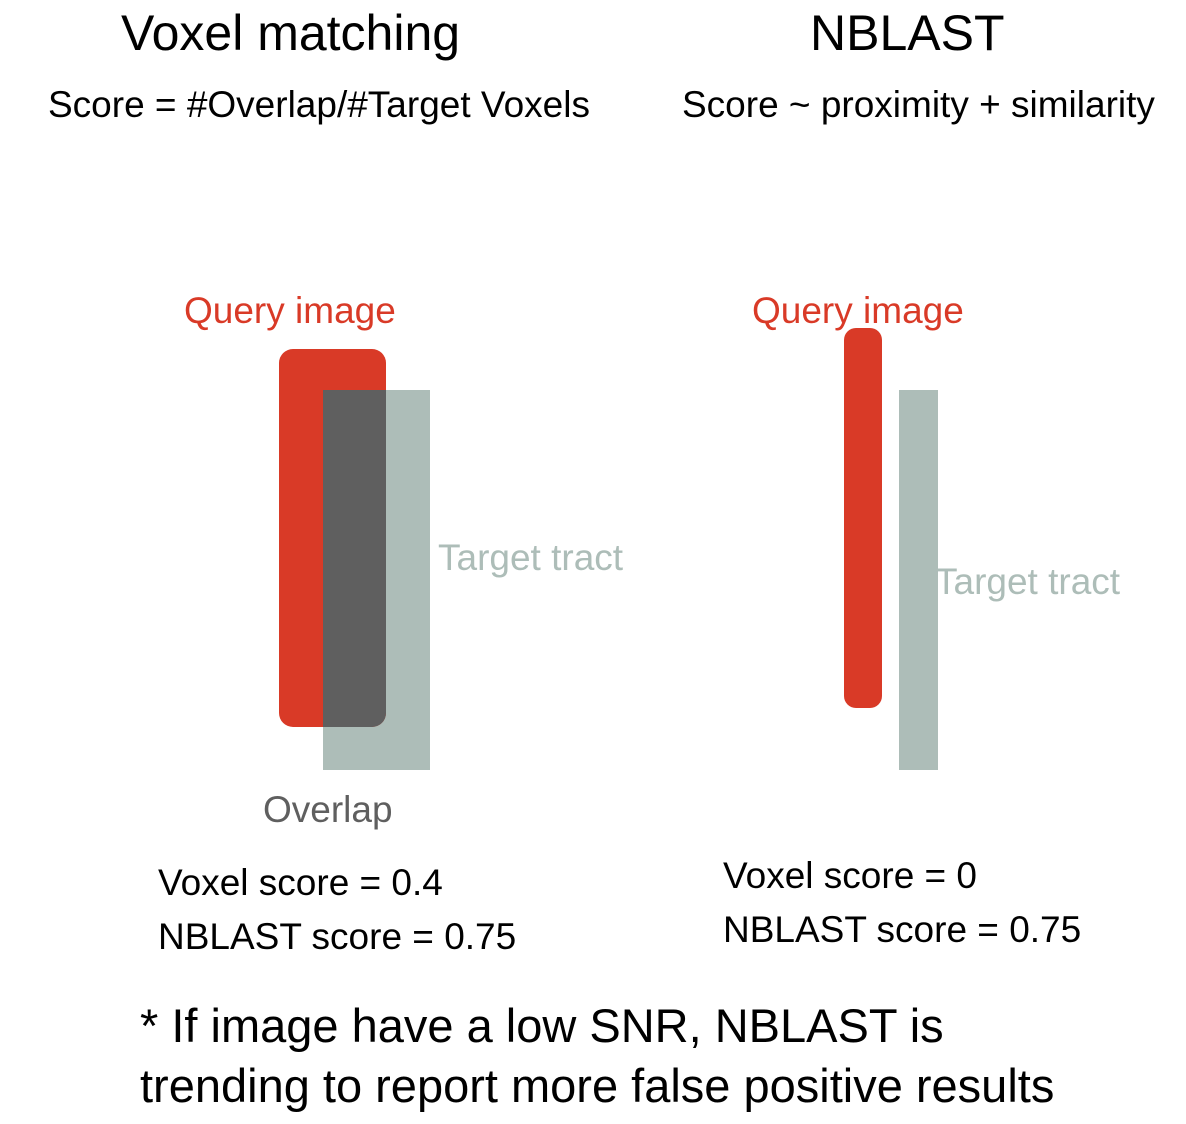  What do you see at coordinates (858, 310) in the screenshot?
I see `right-query-label: Query image` at bounding box center [858, 310].